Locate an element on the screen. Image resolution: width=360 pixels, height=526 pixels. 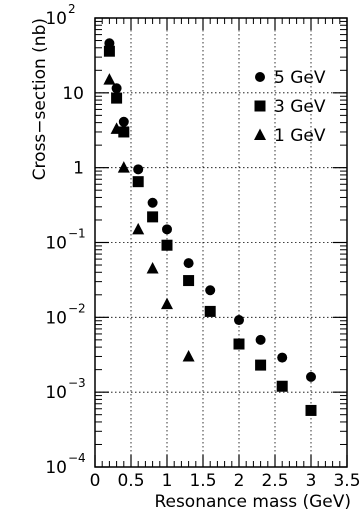
legend-marker-5-gev is located at coordinates (260, 77).